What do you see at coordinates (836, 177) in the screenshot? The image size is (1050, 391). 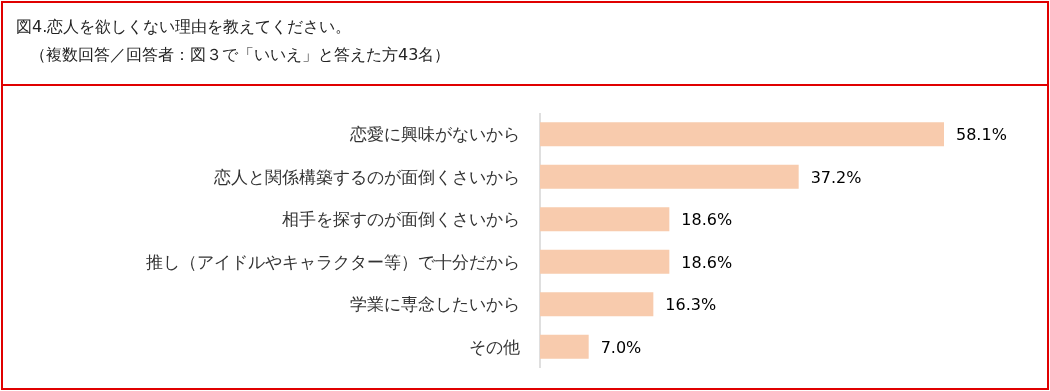 I see `data-label: 37.2%` at bounding box center [836, 177].